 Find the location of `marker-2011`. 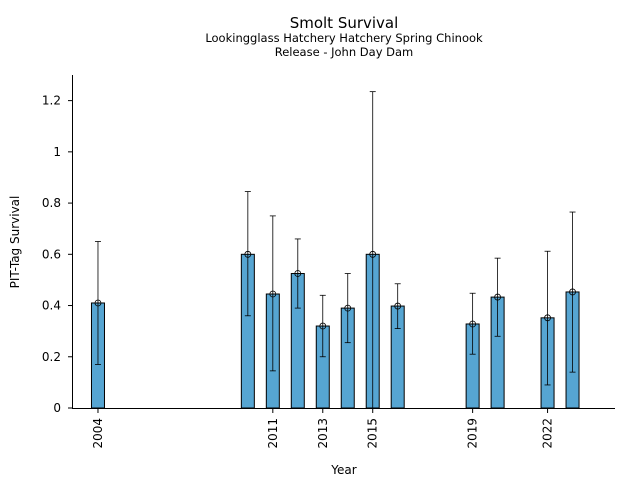

marker-2011 is located at coordinates (273, 294).